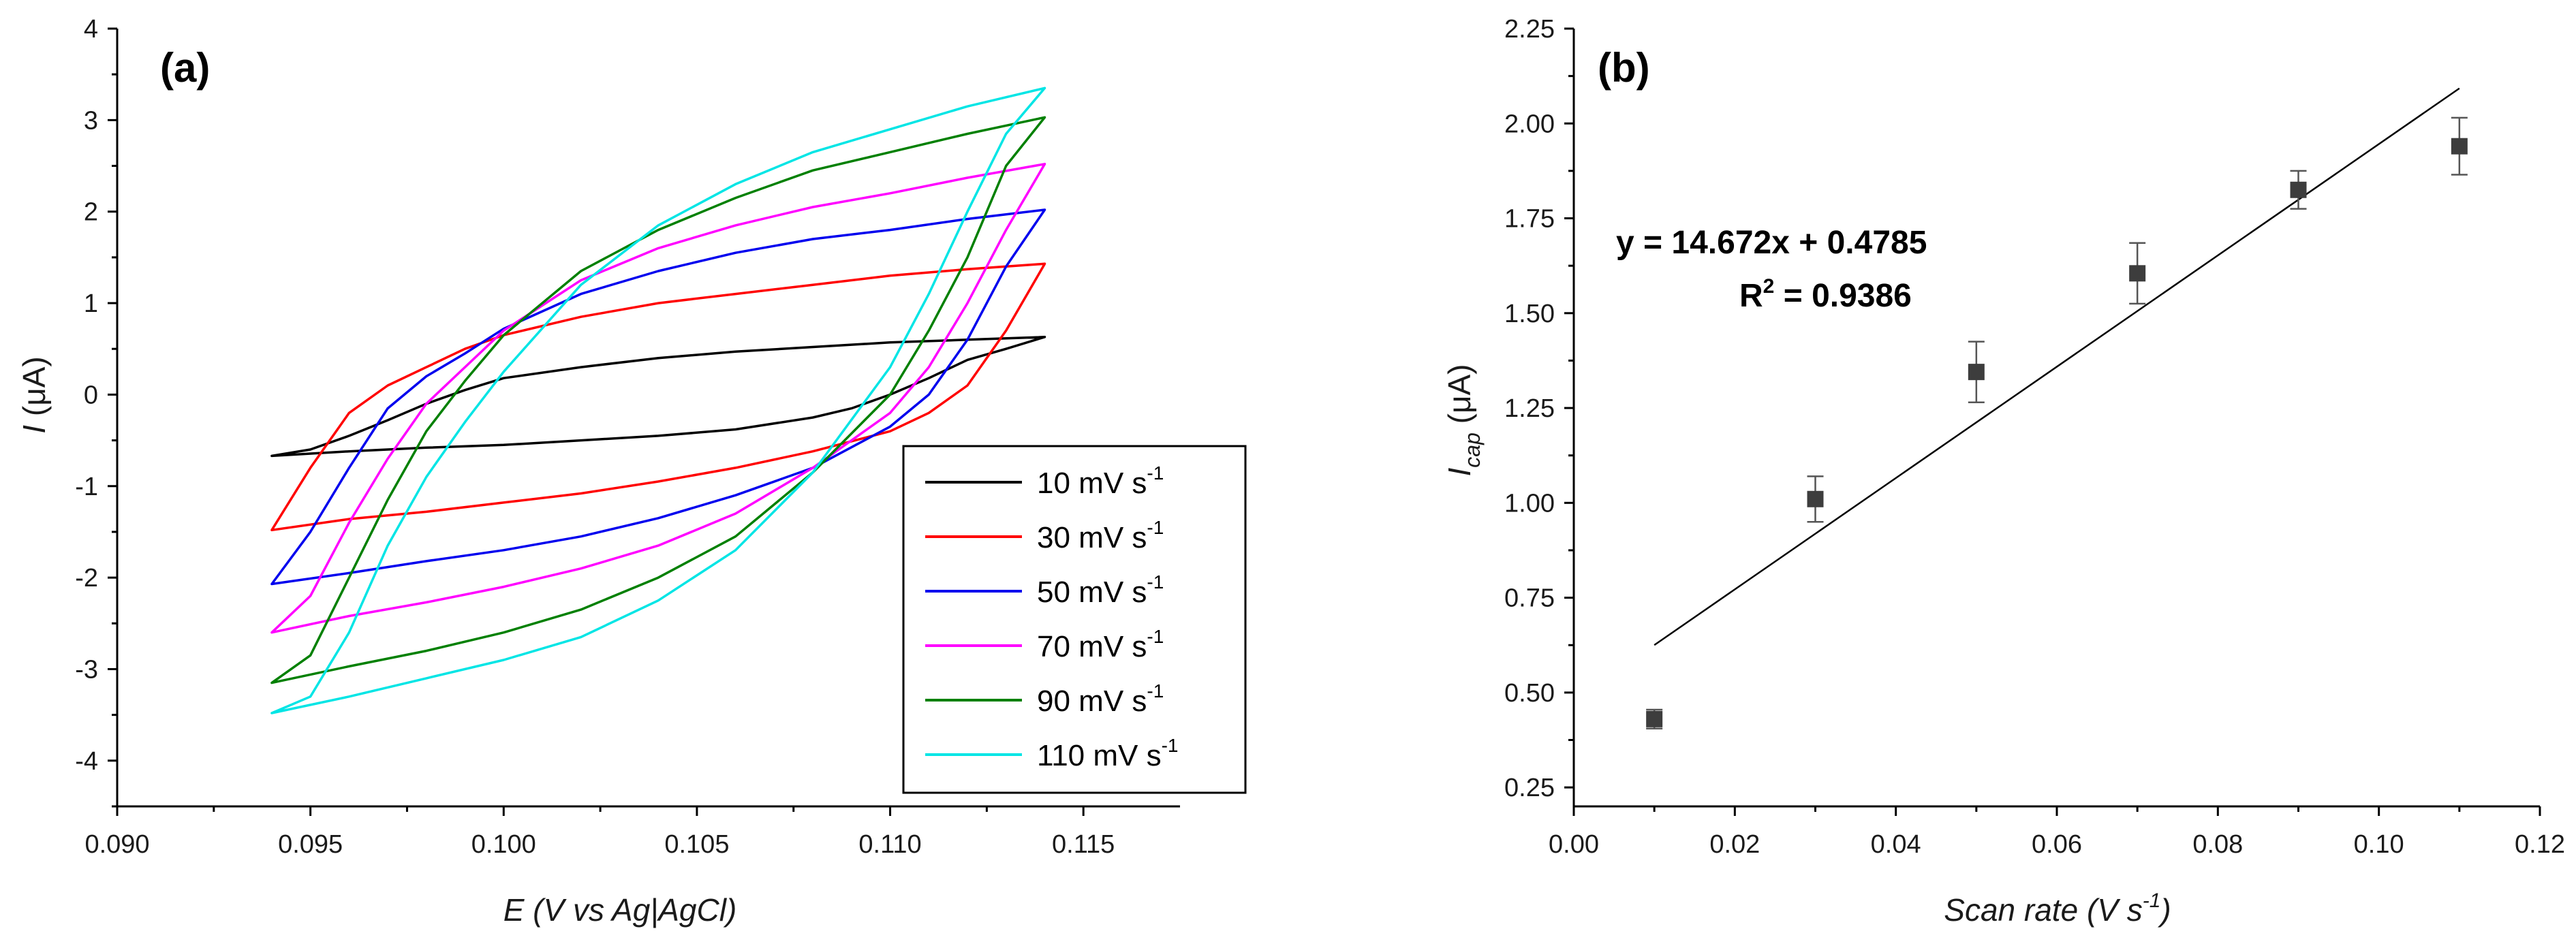 The image size is (2576, 946). Describe the element at coordinates (1734, 844) in the screenshot. I see `x-tick-label: 0.02` at that location.